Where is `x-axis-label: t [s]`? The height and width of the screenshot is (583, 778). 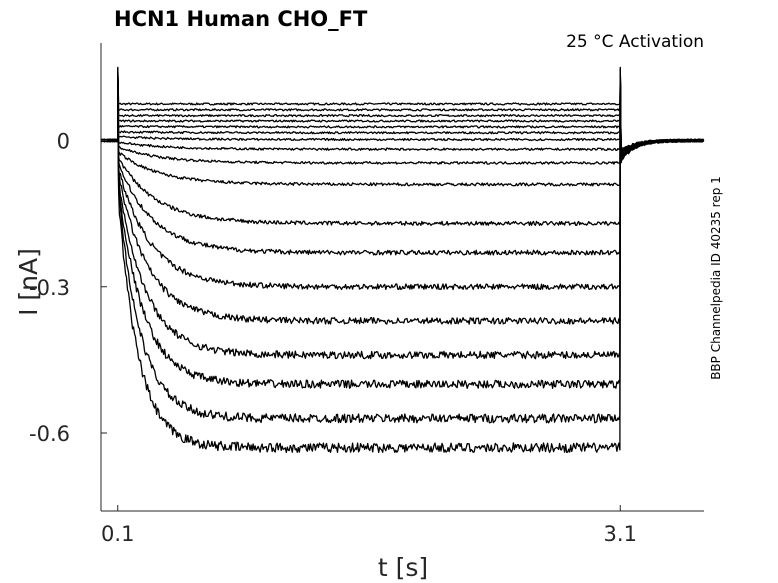 x-axis-label: t [s] is located at coordinates (403, 567).